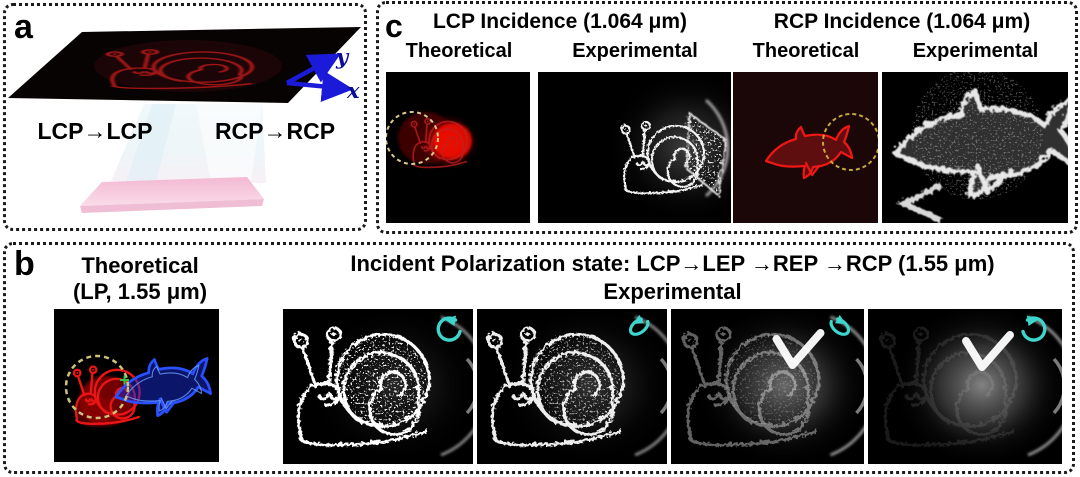 The height and width of the screenshot is (477, 1080). I want to click on axis-x-label: x, so click(353, 90).